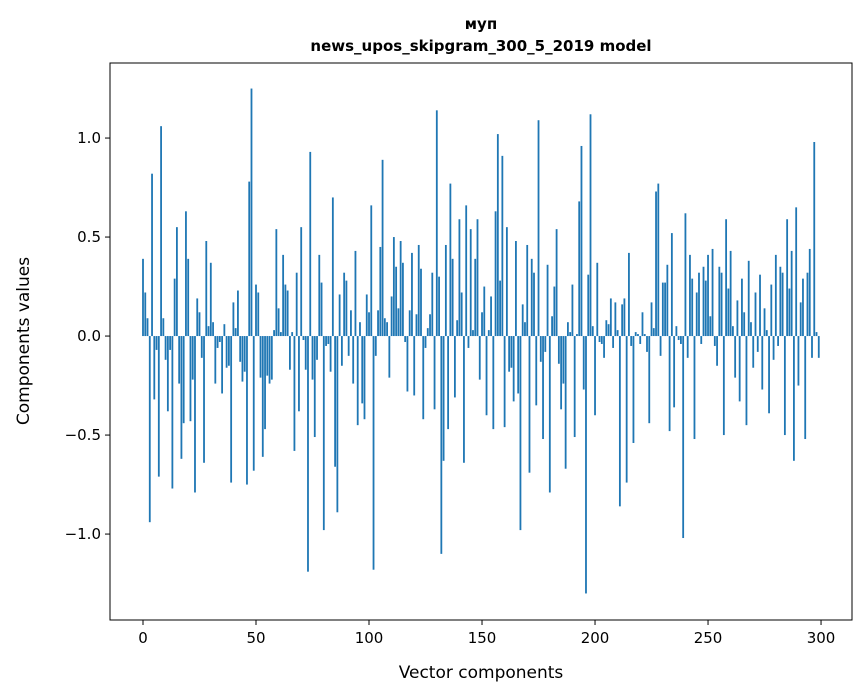  I want to click on y-tick-label: 0.0, so click(89, 336).